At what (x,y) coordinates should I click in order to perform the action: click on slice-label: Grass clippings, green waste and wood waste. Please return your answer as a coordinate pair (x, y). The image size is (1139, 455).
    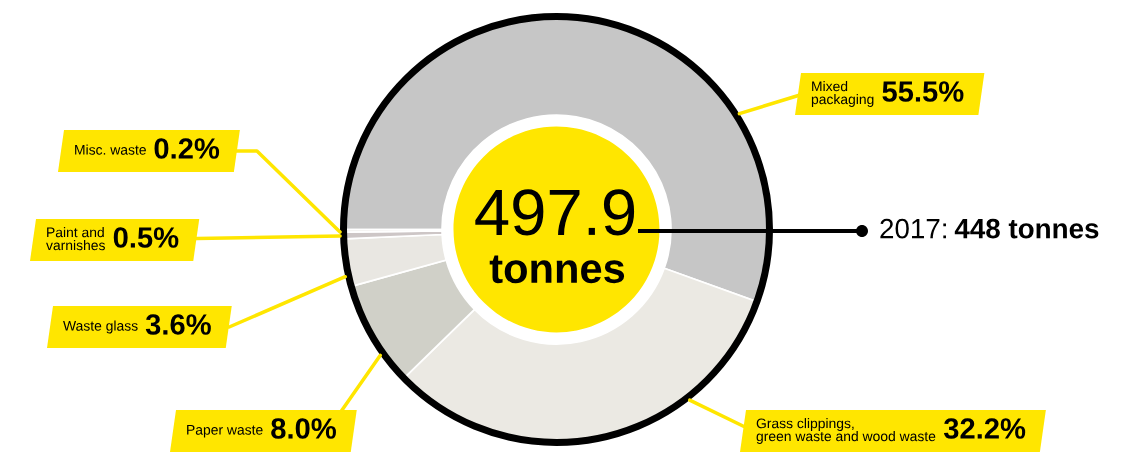
    Looking at the image, I should click on (846, 431).